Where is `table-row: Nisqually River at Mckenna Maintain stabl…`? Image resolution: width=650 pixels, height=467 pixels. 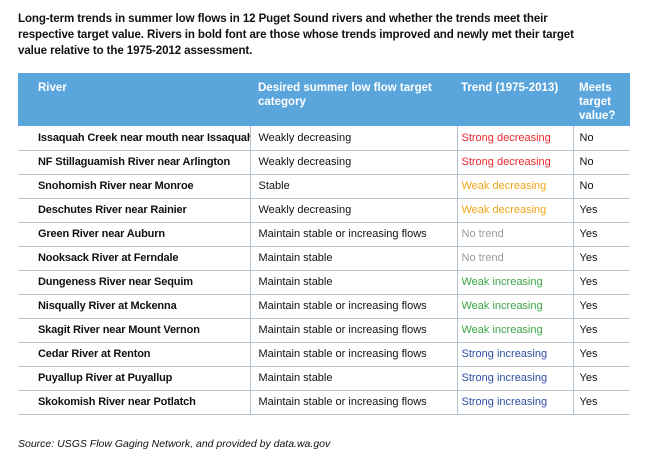 table-row: Nisqually River at Mckenna Maintain stabl… is located at coordinates (324, 306).